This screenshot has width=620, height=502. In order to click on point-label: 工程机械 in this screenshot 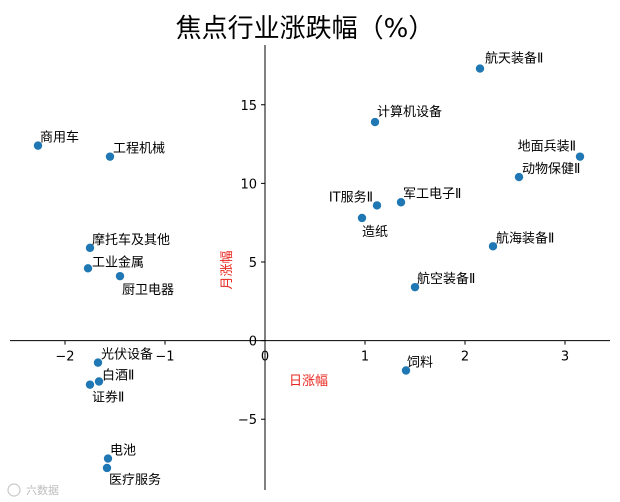, I will do `click(139, 149)`.